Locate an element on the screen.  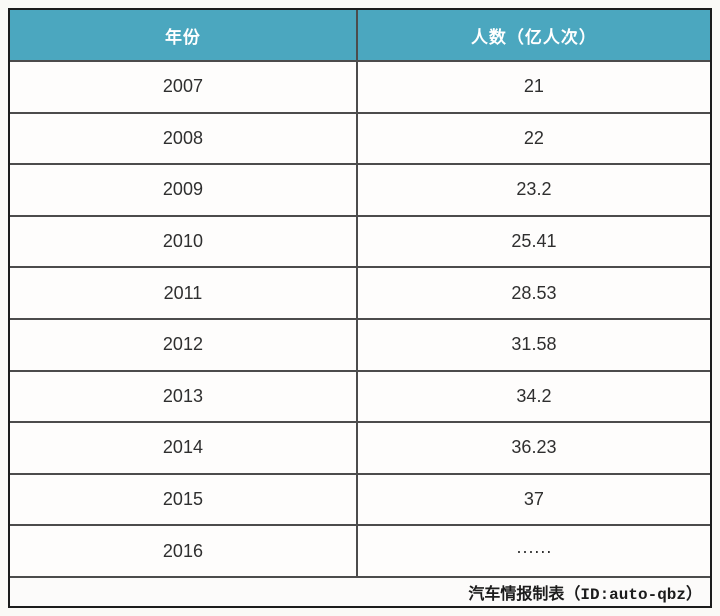
year-cell: 2016 is located at coordinates (184, 551).